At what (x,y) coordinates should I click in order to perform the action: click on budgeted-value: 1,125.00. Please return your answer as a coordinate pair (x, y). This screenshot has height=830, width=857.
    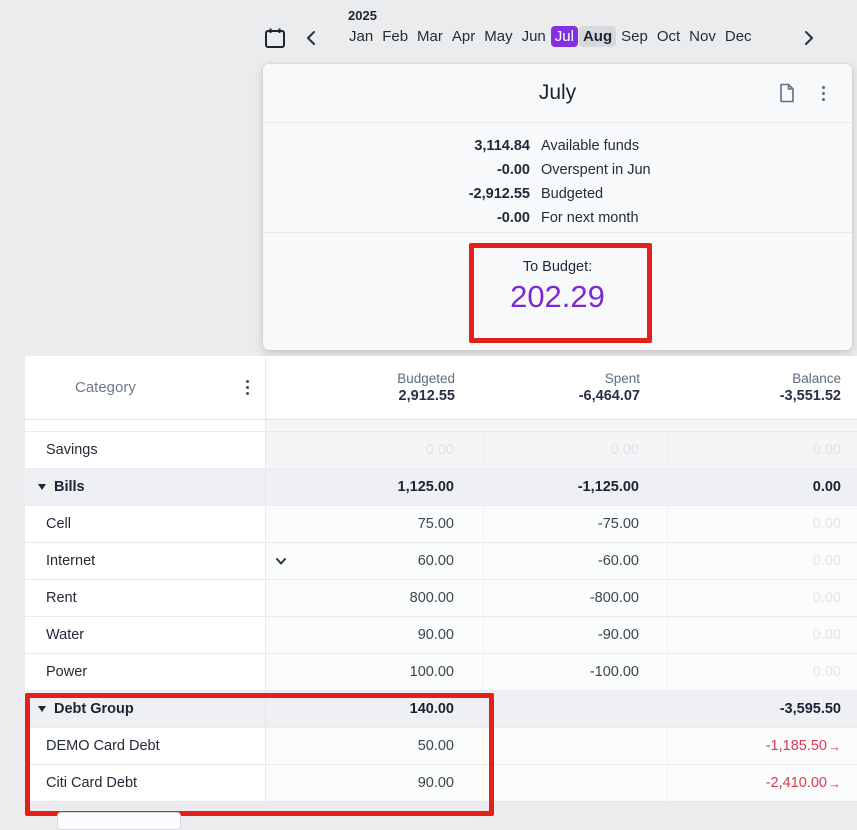
    Looking at the image, I should click on (425, 487).